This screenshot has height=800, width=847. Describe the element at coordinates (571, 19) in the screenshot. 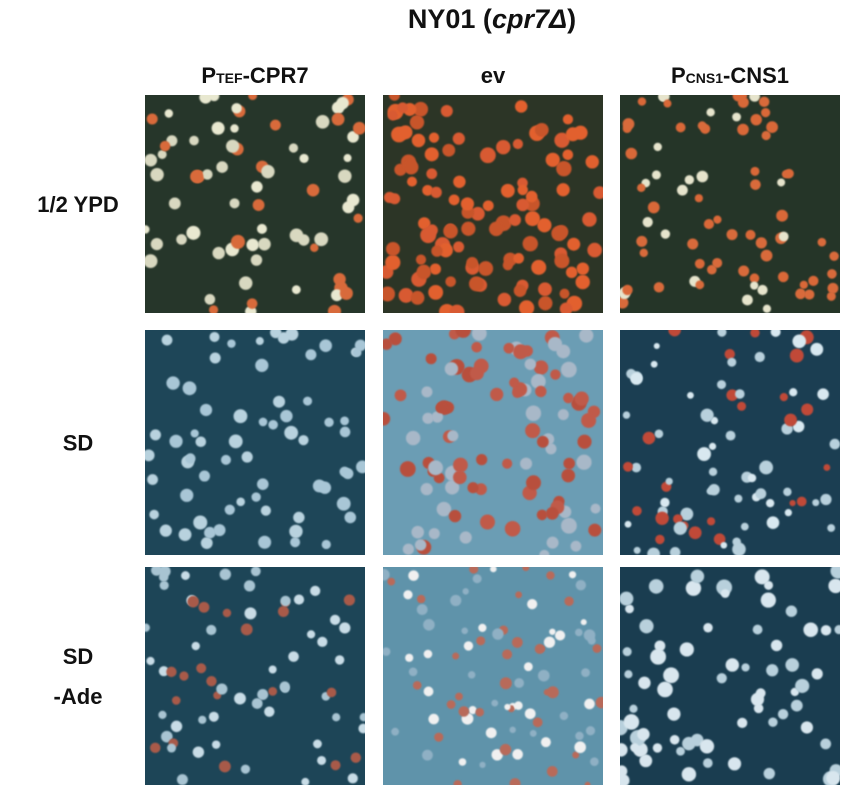

I see `title-close: )` at that location.